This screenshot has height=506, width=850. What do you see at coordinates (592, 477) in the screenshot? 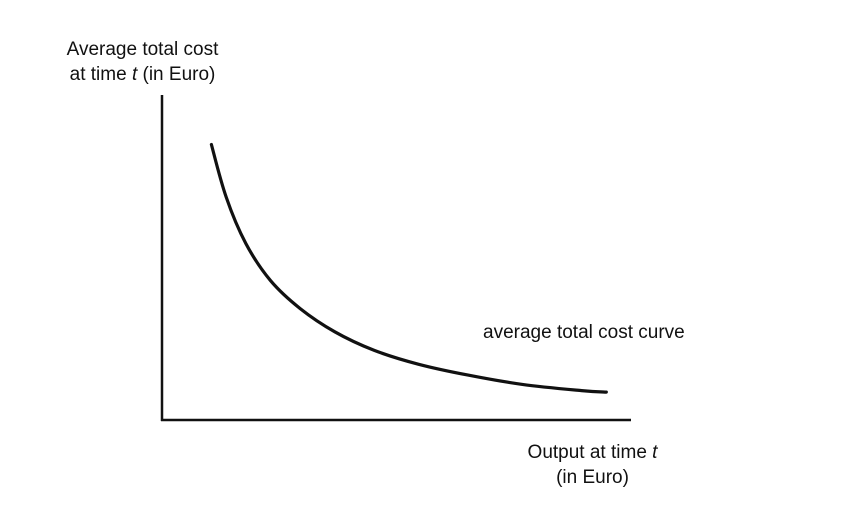
I see `x-axis-label-line2: (in Euro)` at bounding box center [592, 477].